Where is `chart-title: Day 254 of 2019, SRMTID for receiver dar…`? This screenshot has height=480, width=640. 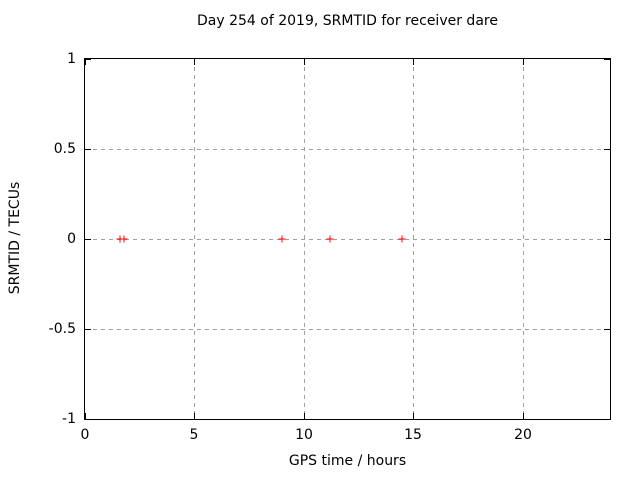 chart-title: Day 254 of 2019, SRMTID for receiver dar… is located at coordinates (347, 21).